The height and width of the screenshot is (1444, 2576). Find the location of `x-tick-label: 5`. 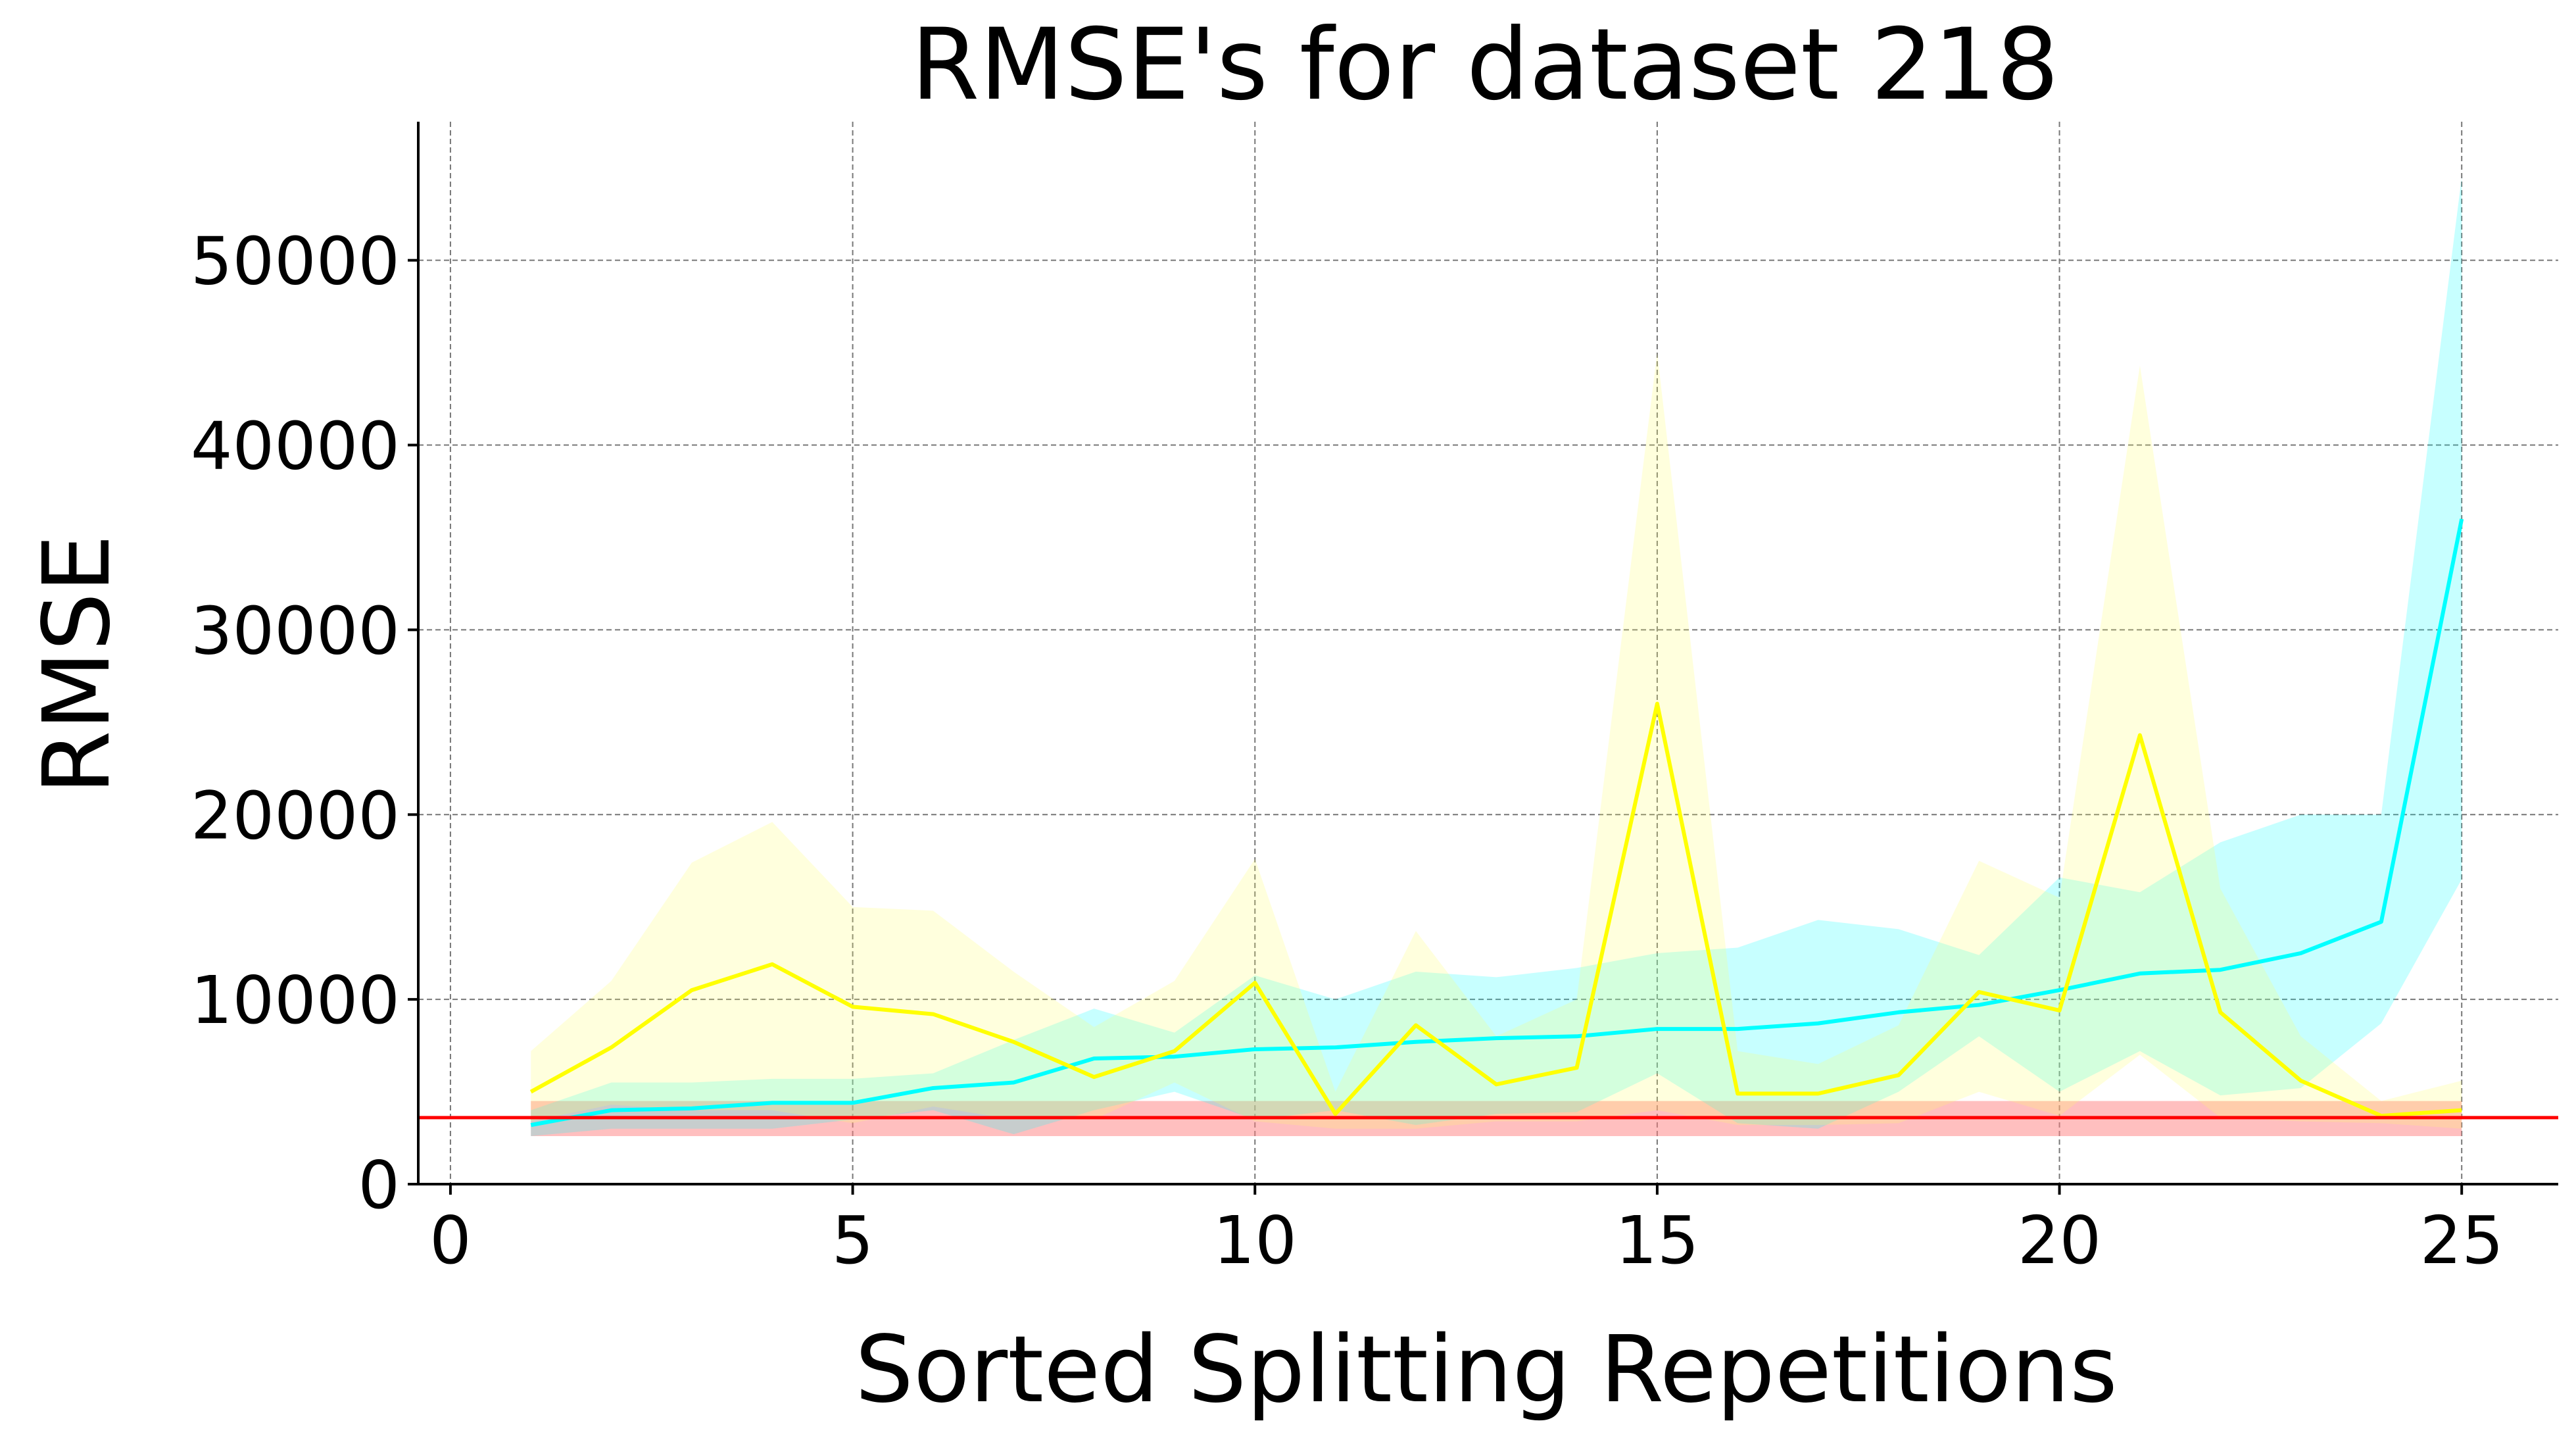

x-tick-label: 5 is located at coordinates (853, 1240).